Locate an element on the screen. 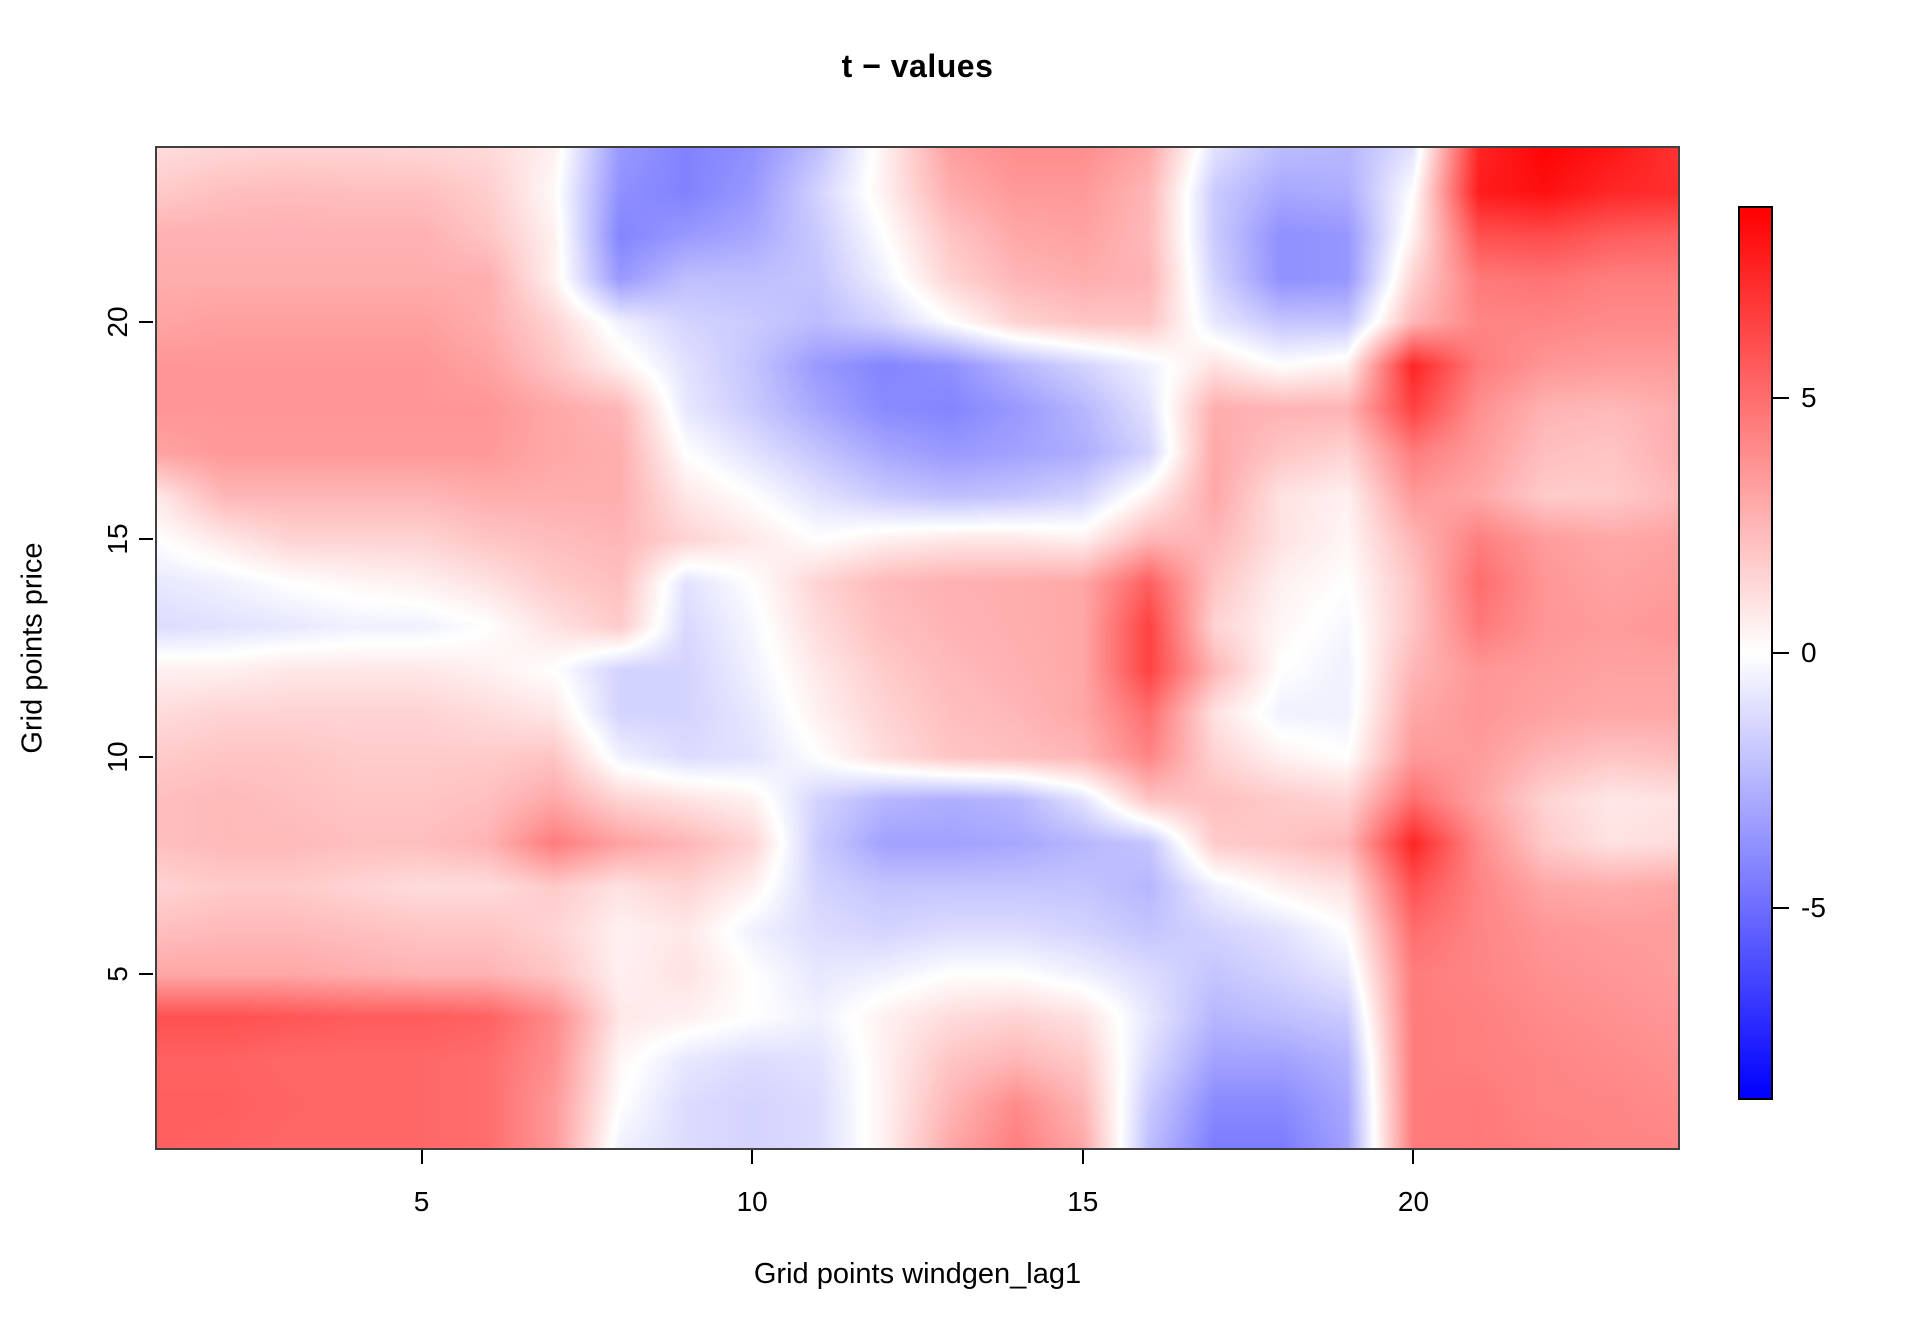  y-axis-tick-label: 20 is located at coordinates (117, 322).